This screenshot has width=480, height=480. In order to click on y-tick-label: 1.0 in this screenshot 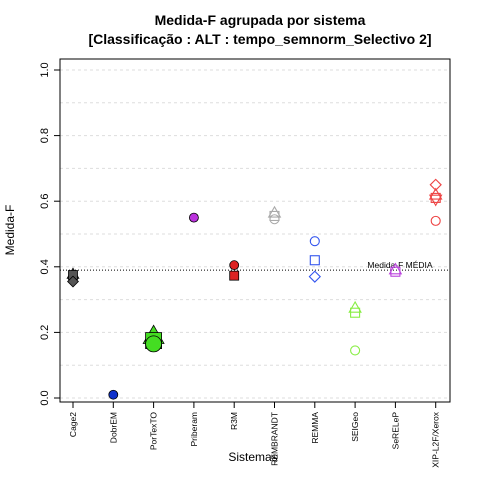, I will do `click(45, 69)`.